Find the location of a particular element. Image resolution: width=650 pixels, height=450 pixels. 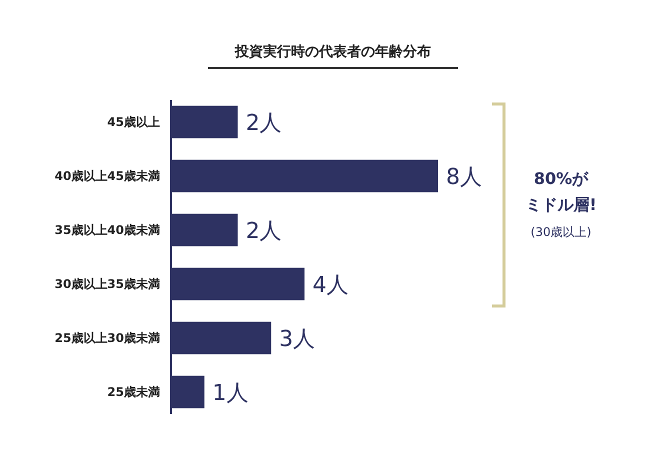

y-tick-label: 40歳以上45歳未満 is located at coordinates (107, 176).